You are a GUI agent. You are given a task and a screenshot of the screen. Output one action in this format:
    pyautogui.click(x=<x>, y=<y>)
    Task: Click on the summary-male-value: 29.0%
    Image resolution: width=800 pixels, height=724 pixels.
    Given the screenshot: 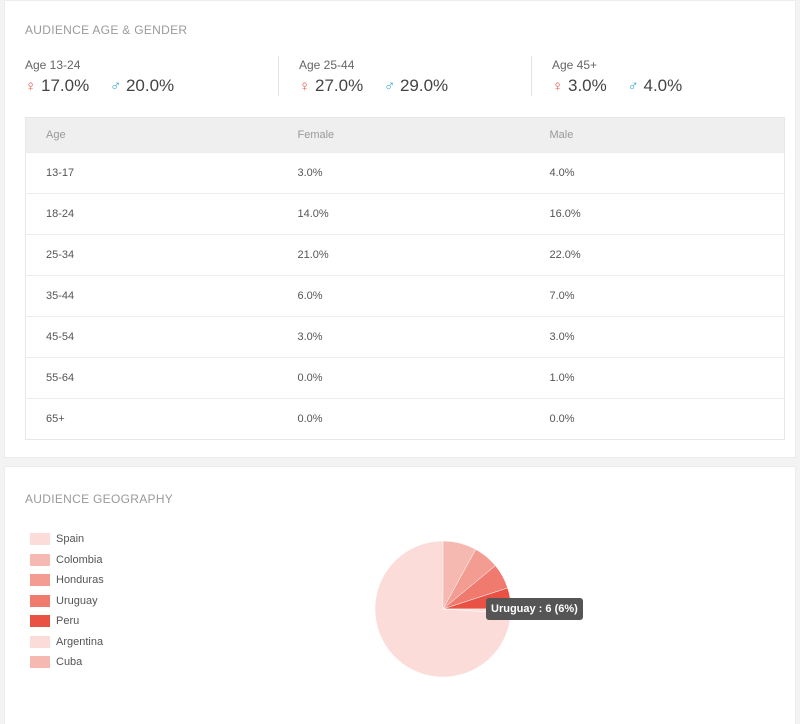 What is the action you would take?
    pyautogui.click(x=424, y=85)
    